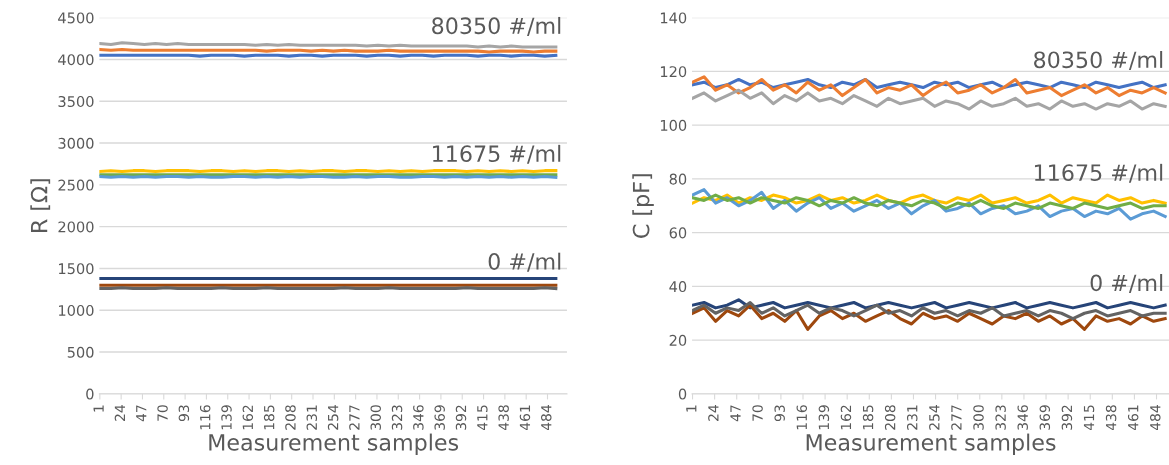 Image resolution: width=1169 pixels, height=465 pixels. What do you see at coordinates (76, 143) in the screenshot?
I see `y-tick-label: 3000` at bounding box center [76, 143].